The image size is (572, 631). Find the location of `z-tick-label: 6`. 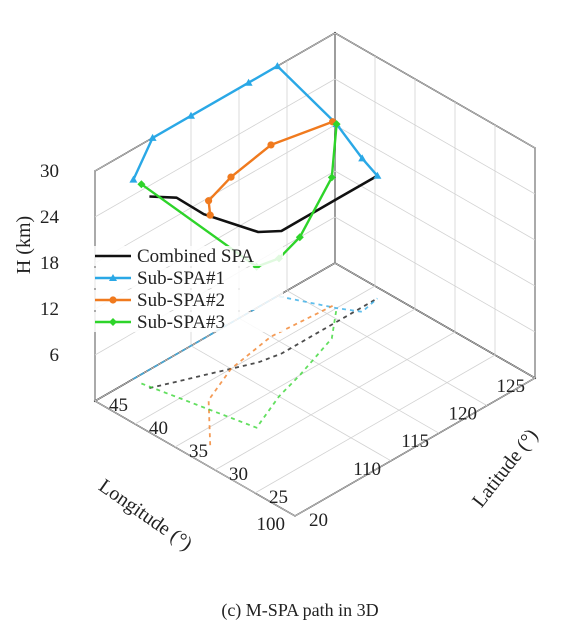

z-tick-label: 6 is located at coordinates (55, 355).